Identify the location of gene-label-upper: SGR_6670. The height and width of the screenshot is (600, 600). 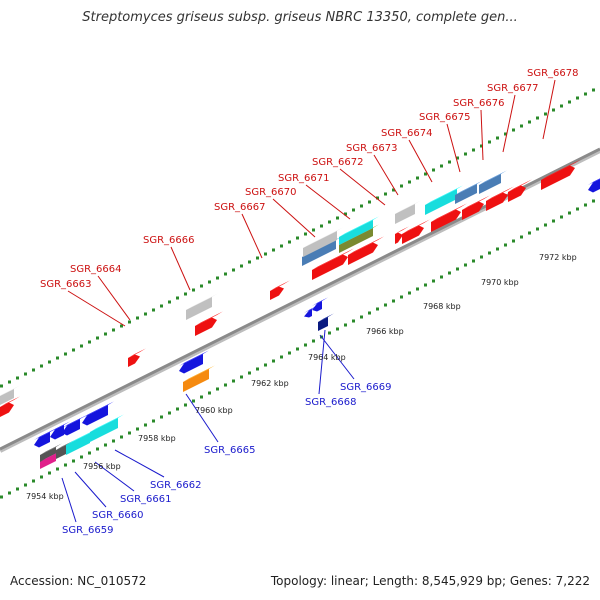
(271, 192).